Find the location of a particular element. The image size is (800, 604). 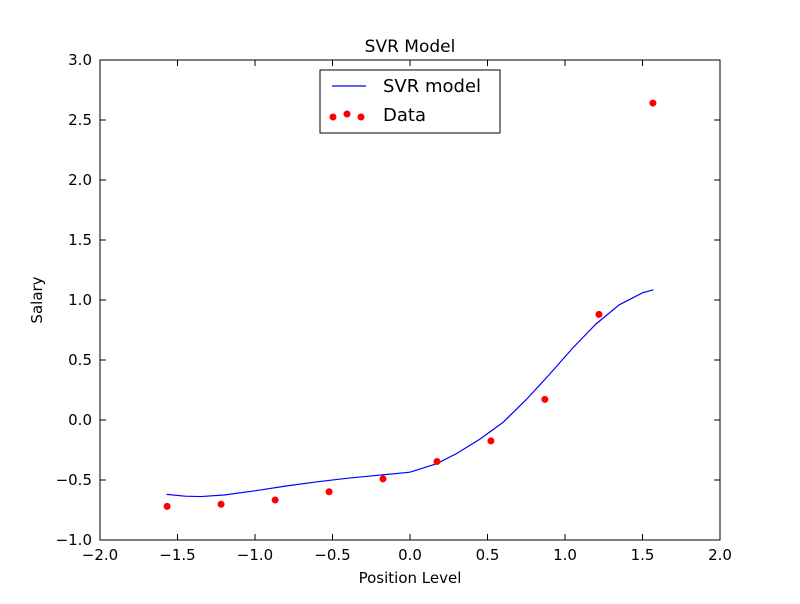

legend: SVR model Data is located at coordinates (410, 101).